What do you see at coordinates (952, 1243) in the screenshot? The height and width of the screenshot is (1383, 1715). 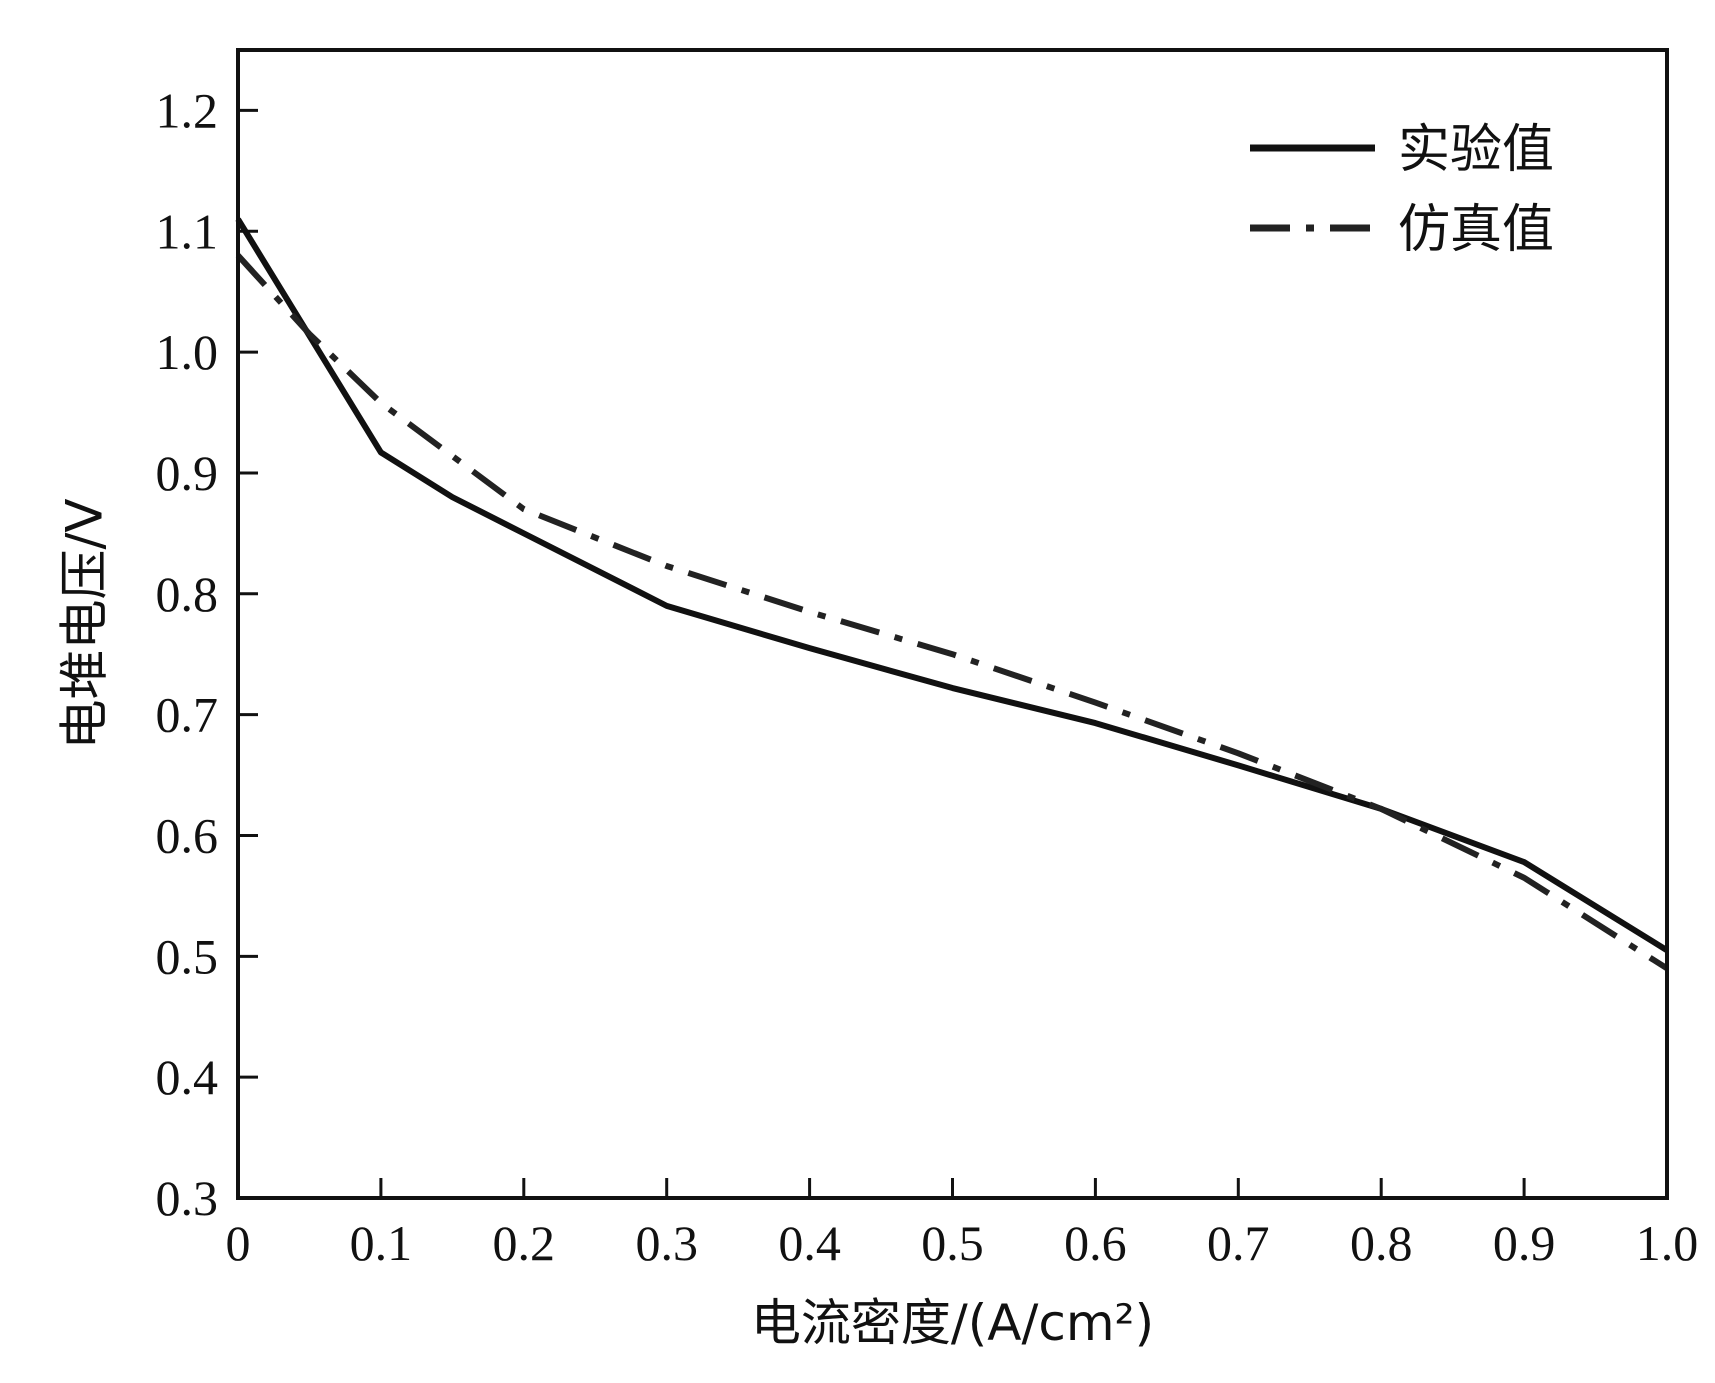 I see `x-tick-label: 0.5` at bounding box center [952, 1243].